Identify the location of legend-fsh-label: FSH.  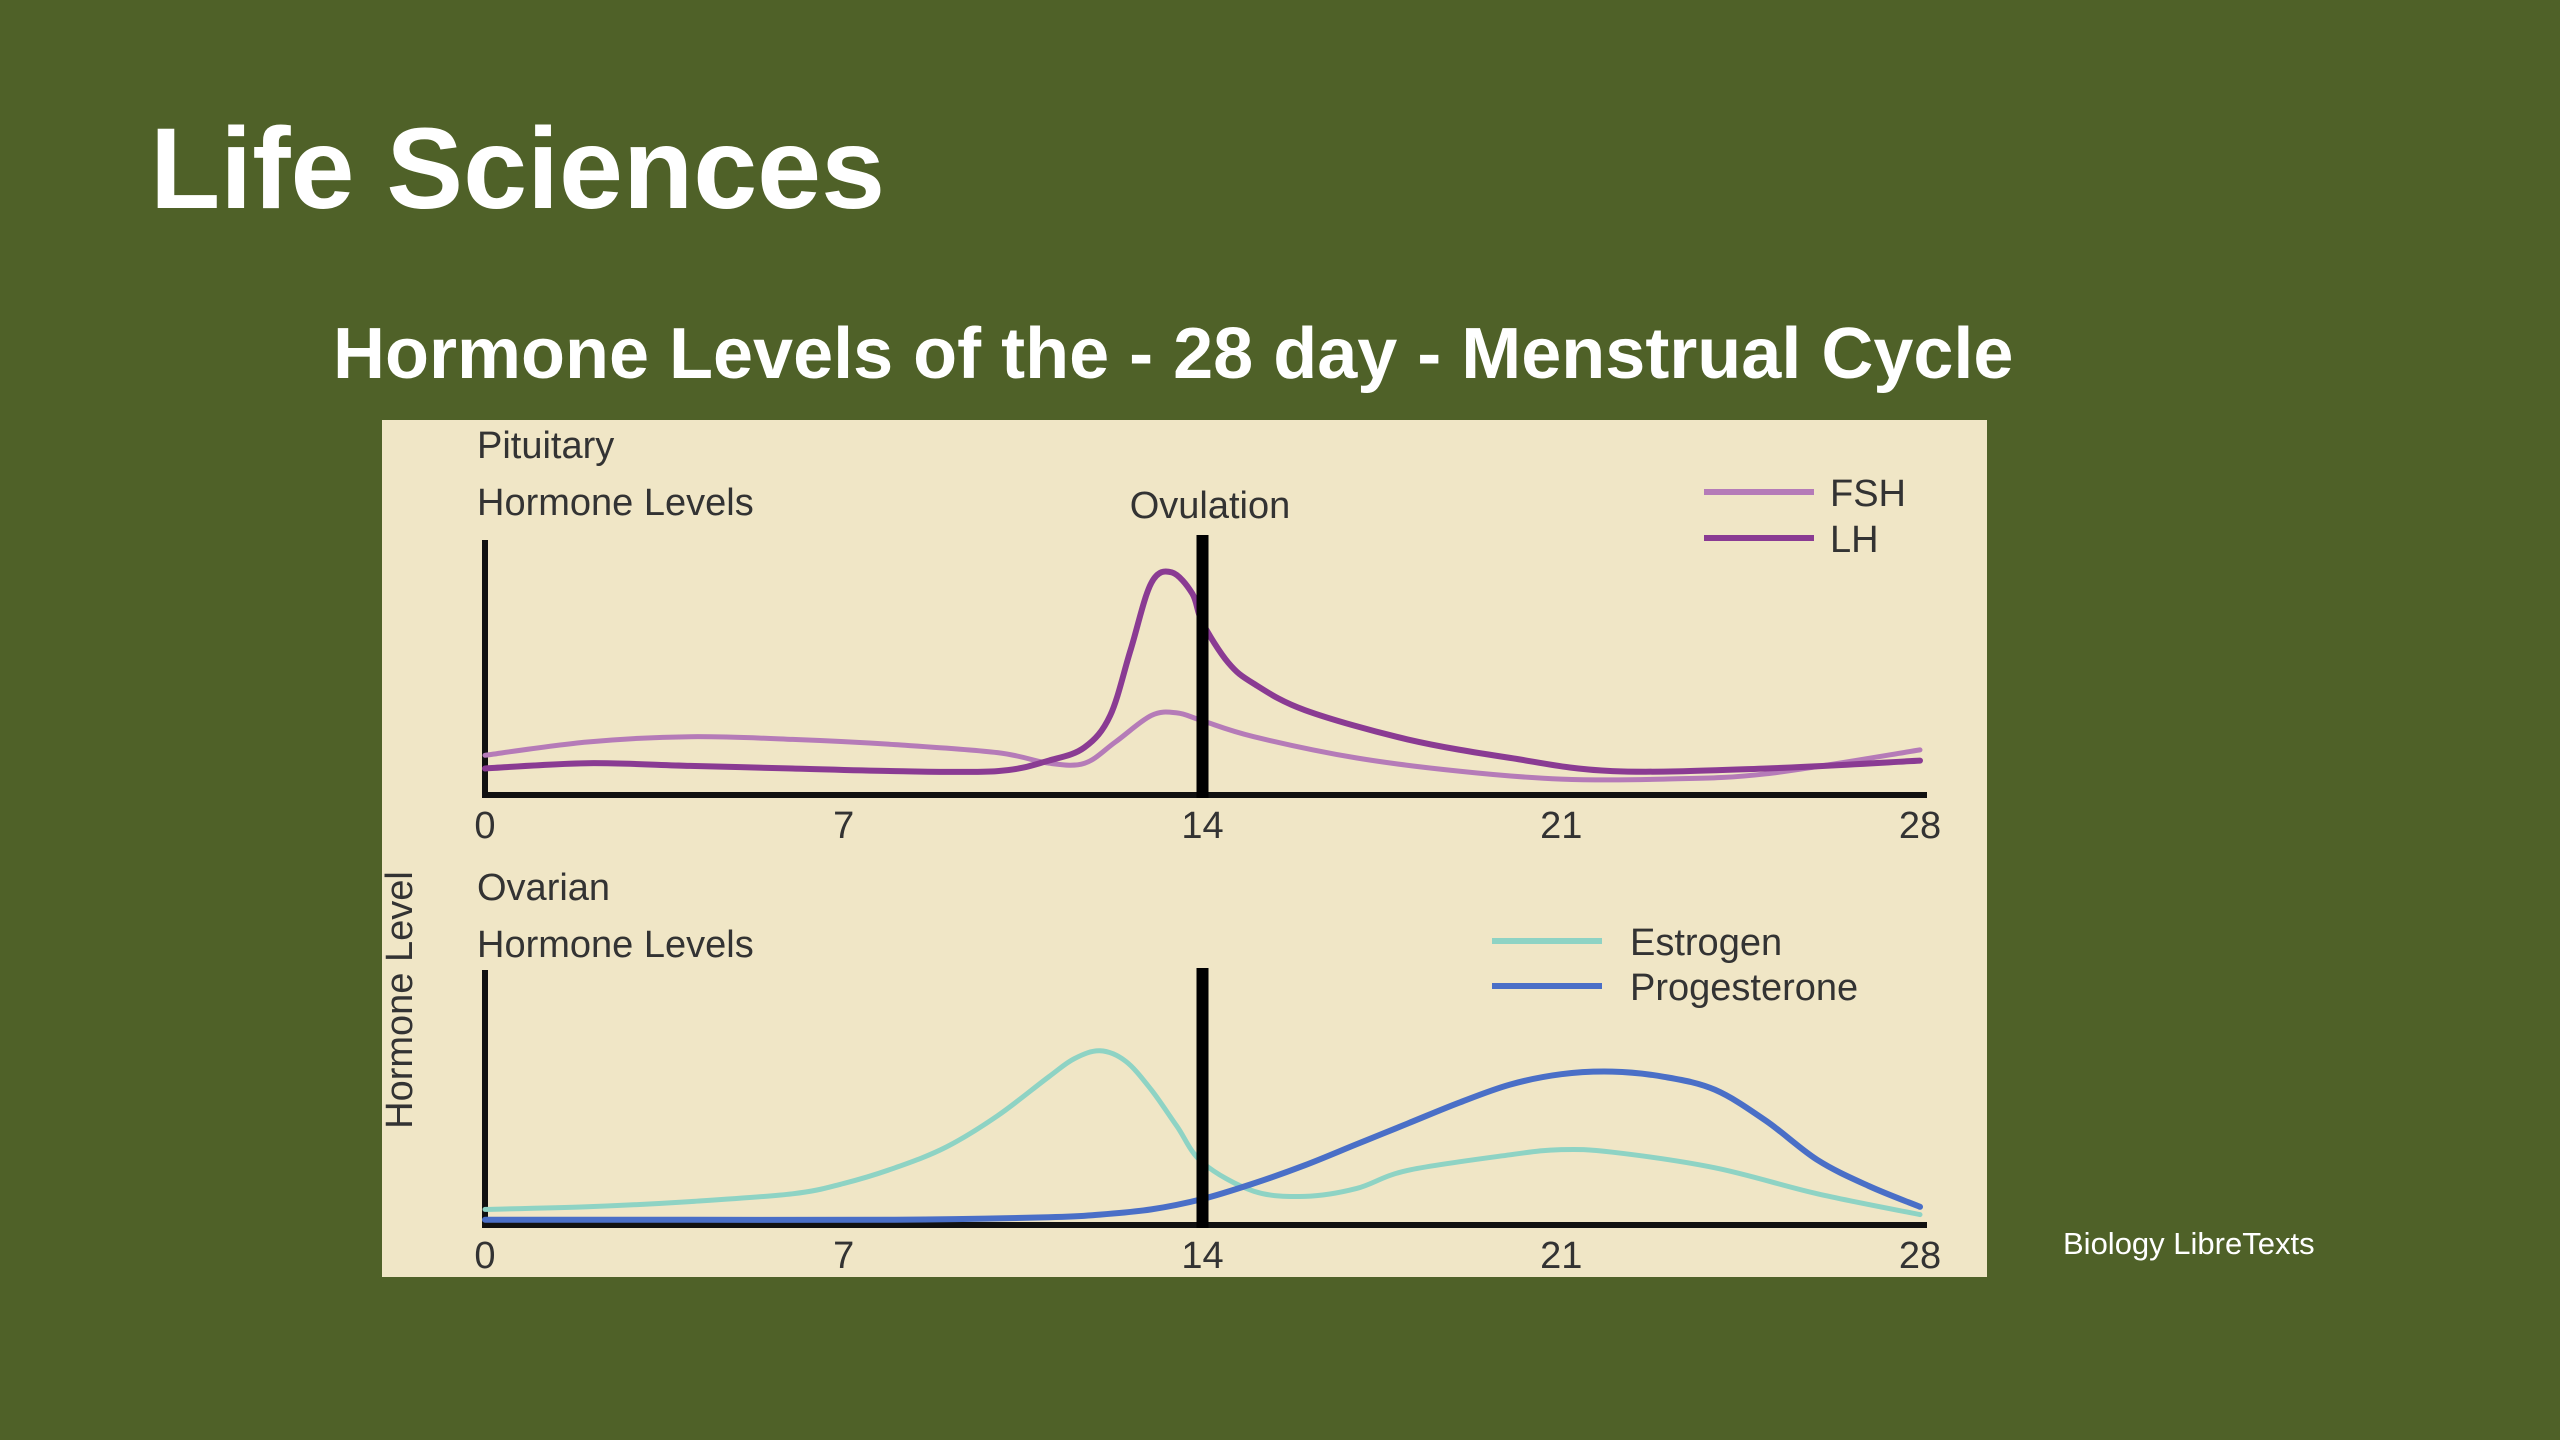
(1868, 494).